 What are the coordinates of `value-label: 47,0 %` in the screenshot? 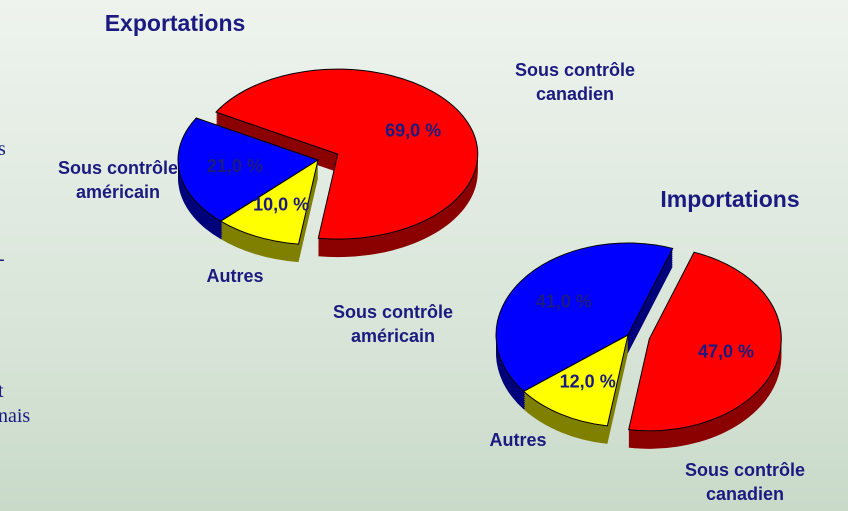 It's located at (726, 351).